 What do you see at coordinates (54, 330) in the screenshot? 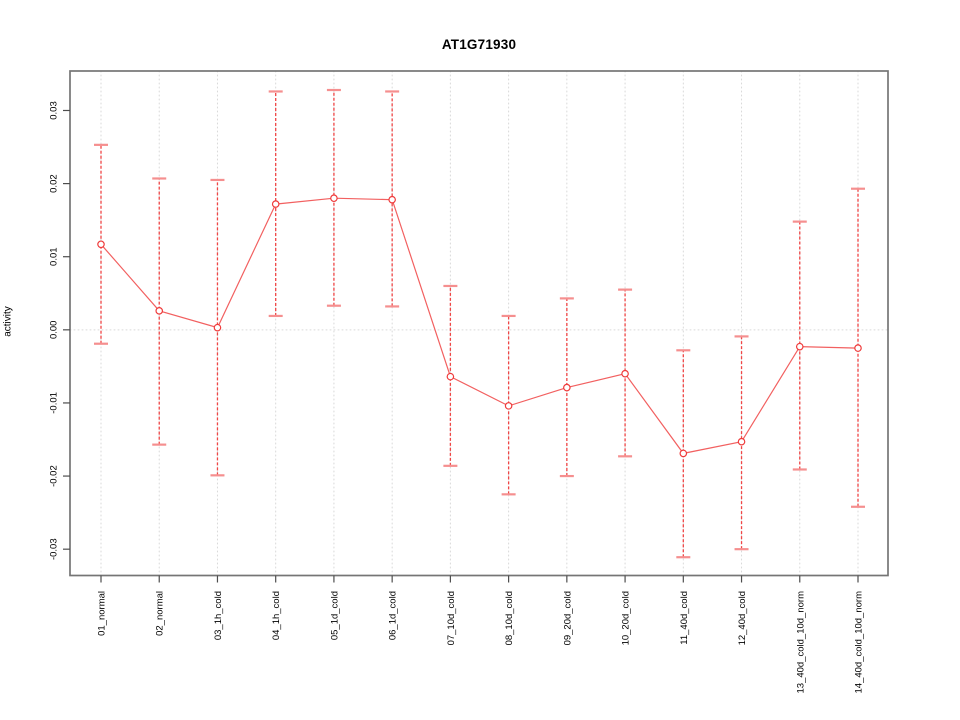
I see `y-tick-label: 0.00` at bounding box center [54, 330].